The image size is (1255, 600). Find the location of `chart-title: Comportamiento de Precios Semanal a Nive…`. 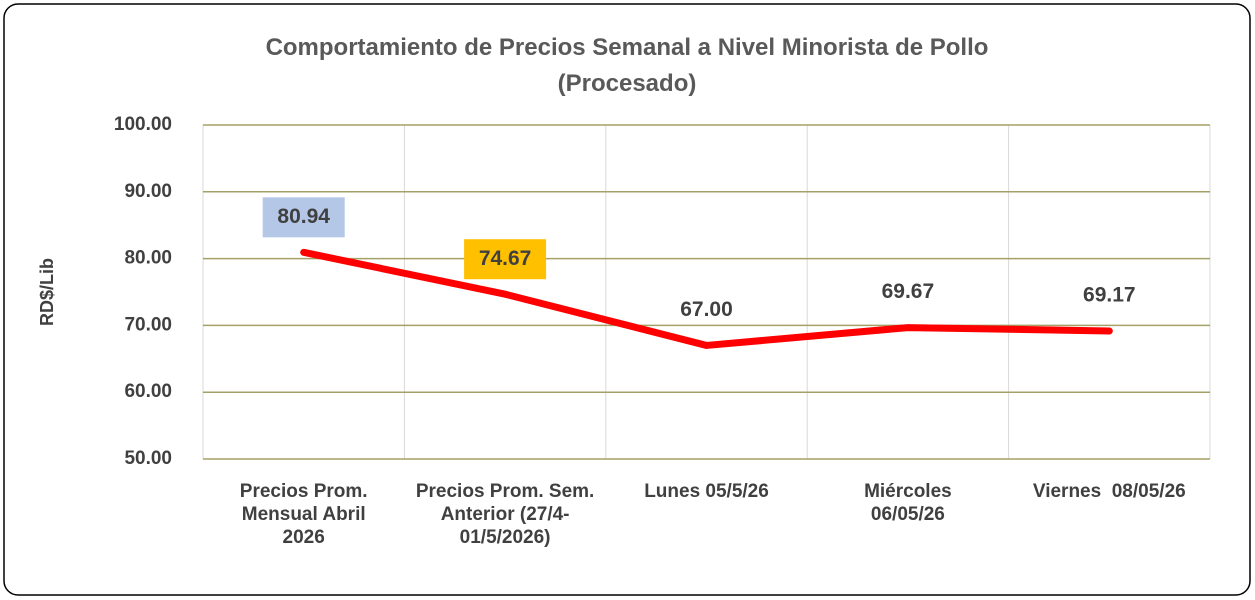

chart-title: Comportamiento de Precios Semanal a Nive… is located at coordinates (627, 65).